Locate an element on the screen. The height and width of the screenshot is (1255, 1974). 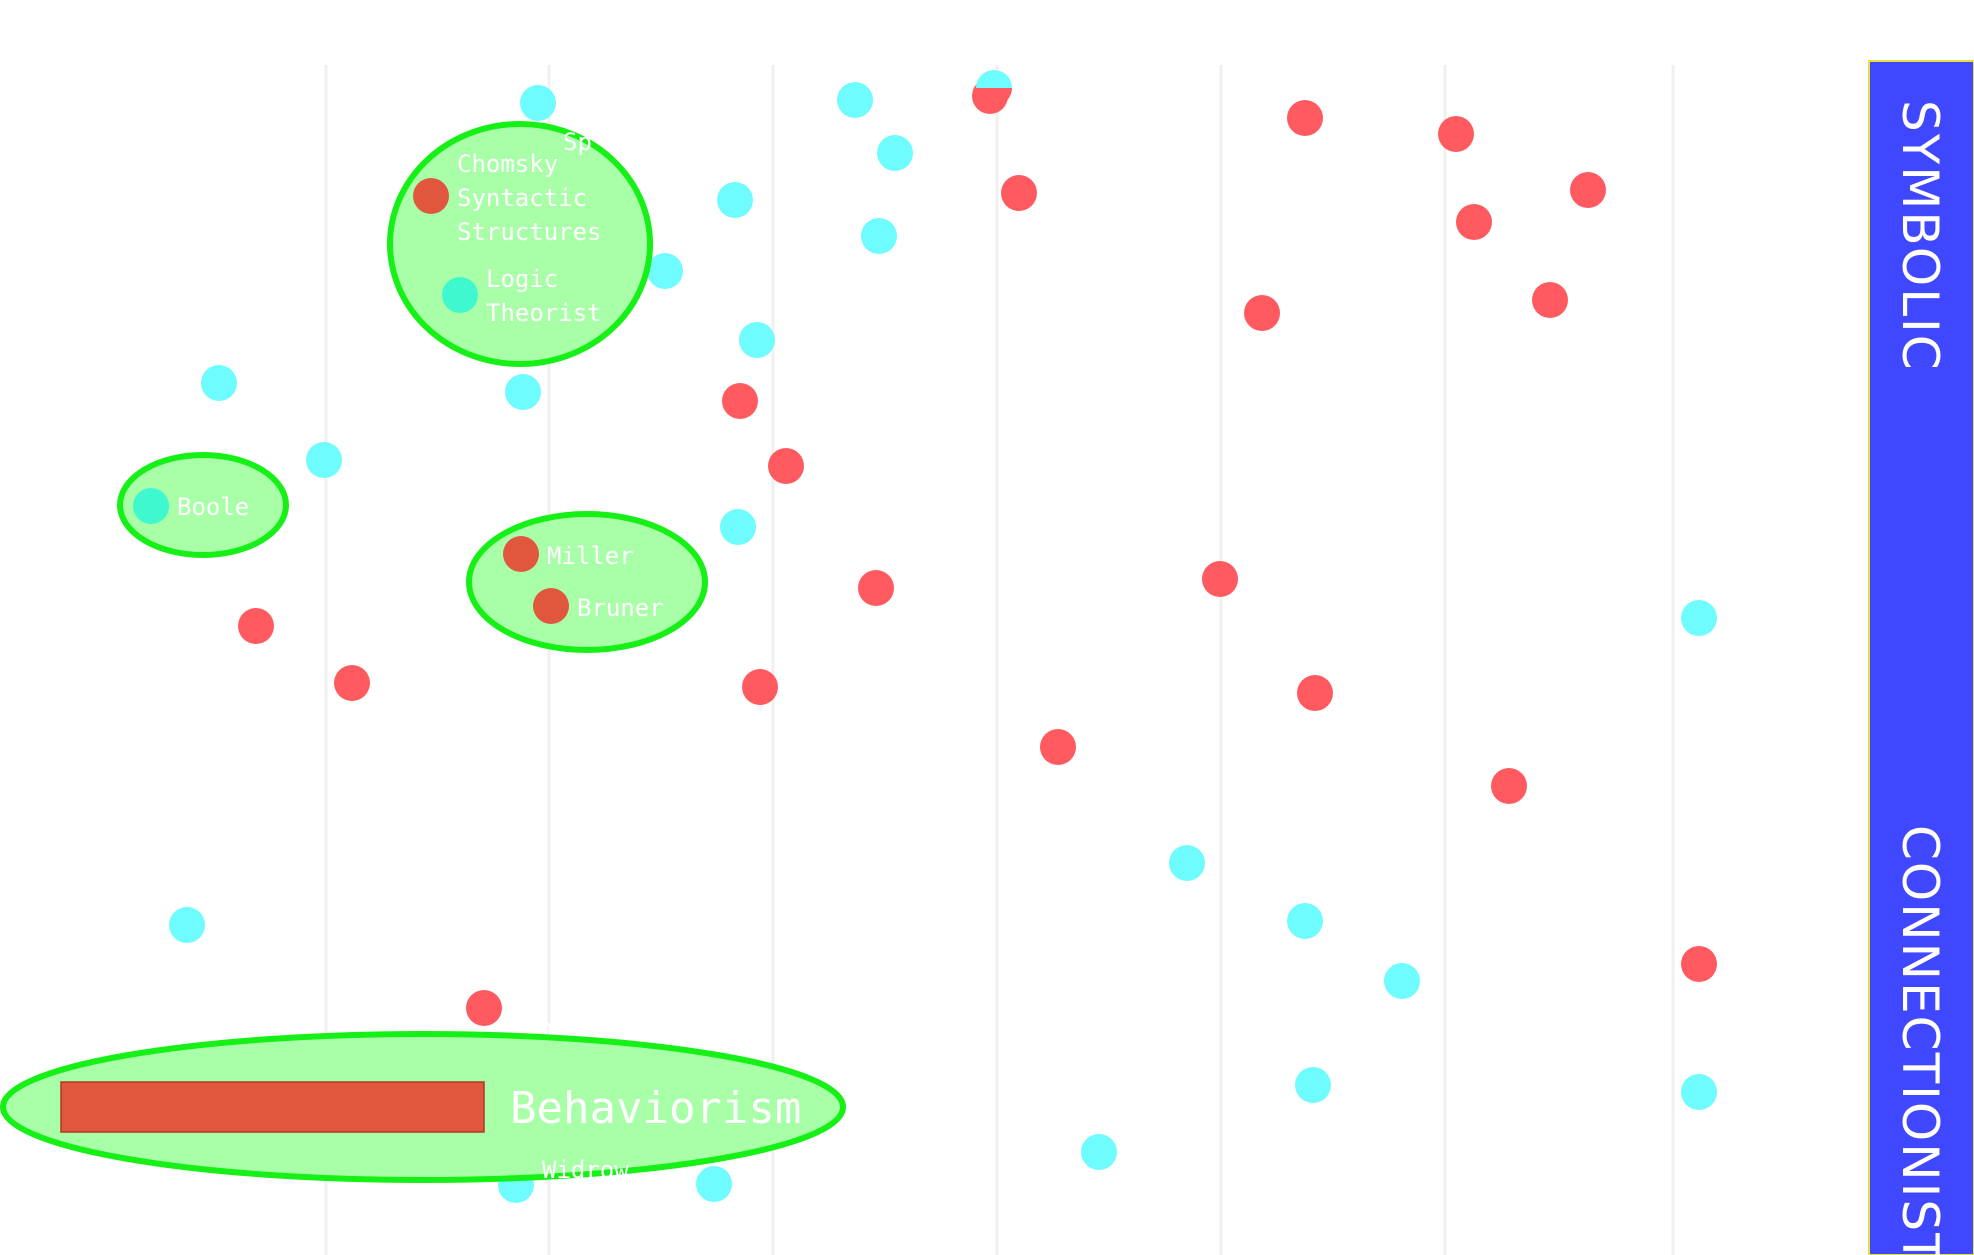
label-miller: Miller is located at coordinates (590, 556).